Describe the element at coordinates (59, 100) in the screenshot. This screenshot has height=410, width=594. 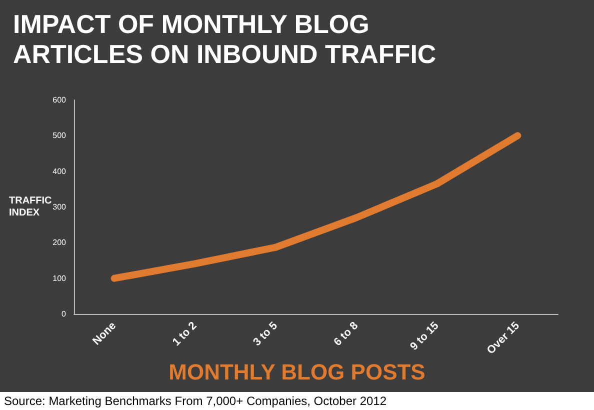
I see `y-tick-label: 600` at that location.